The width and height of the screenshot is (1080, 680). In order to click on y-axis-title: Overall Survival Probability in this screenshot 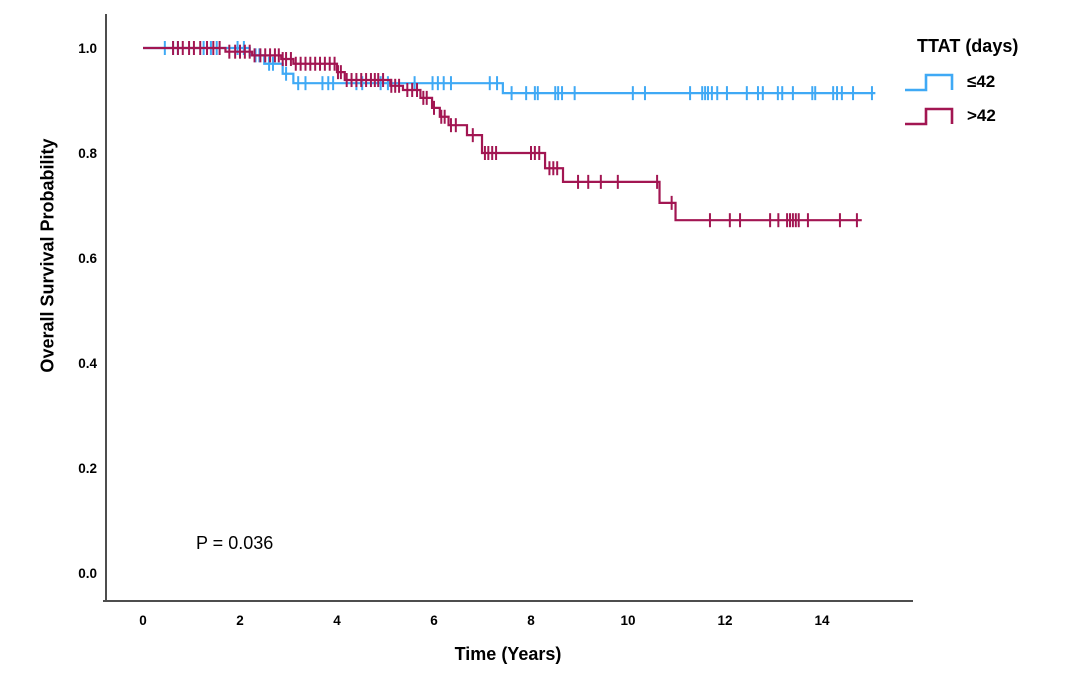, I will do `click(47, 255)`.